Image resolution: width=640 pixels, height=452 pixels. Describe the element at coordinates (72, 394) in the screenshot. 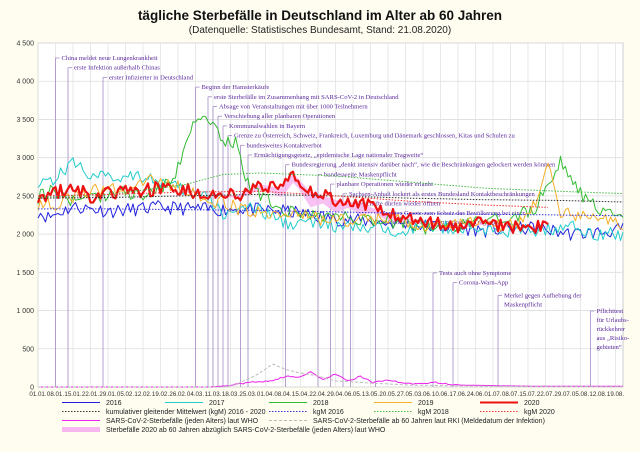

I see `x-tick-label: 15.01.` at that location.